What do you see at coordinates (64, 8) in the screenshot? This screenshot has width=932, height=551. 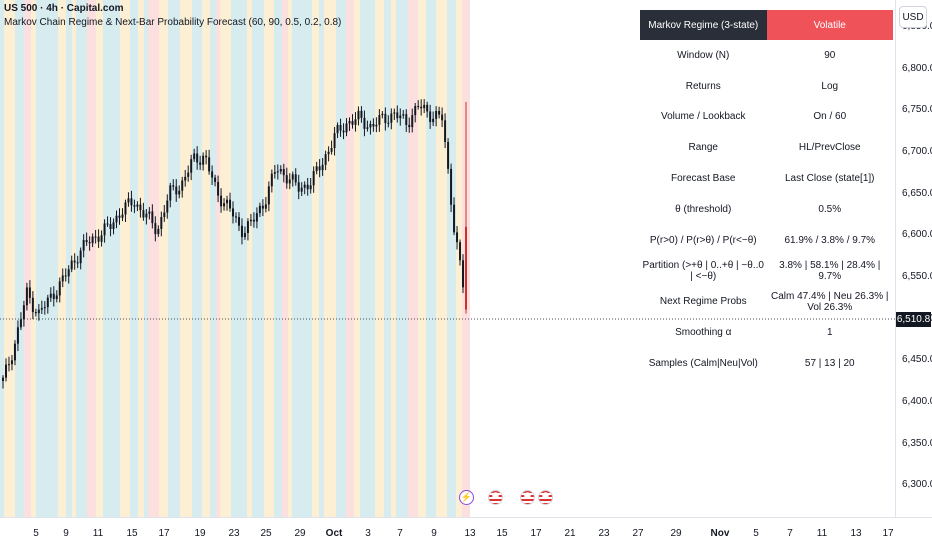 I see `symbol-title: US 500 · 4h · Capital.com` at bounding box center [64, 8].